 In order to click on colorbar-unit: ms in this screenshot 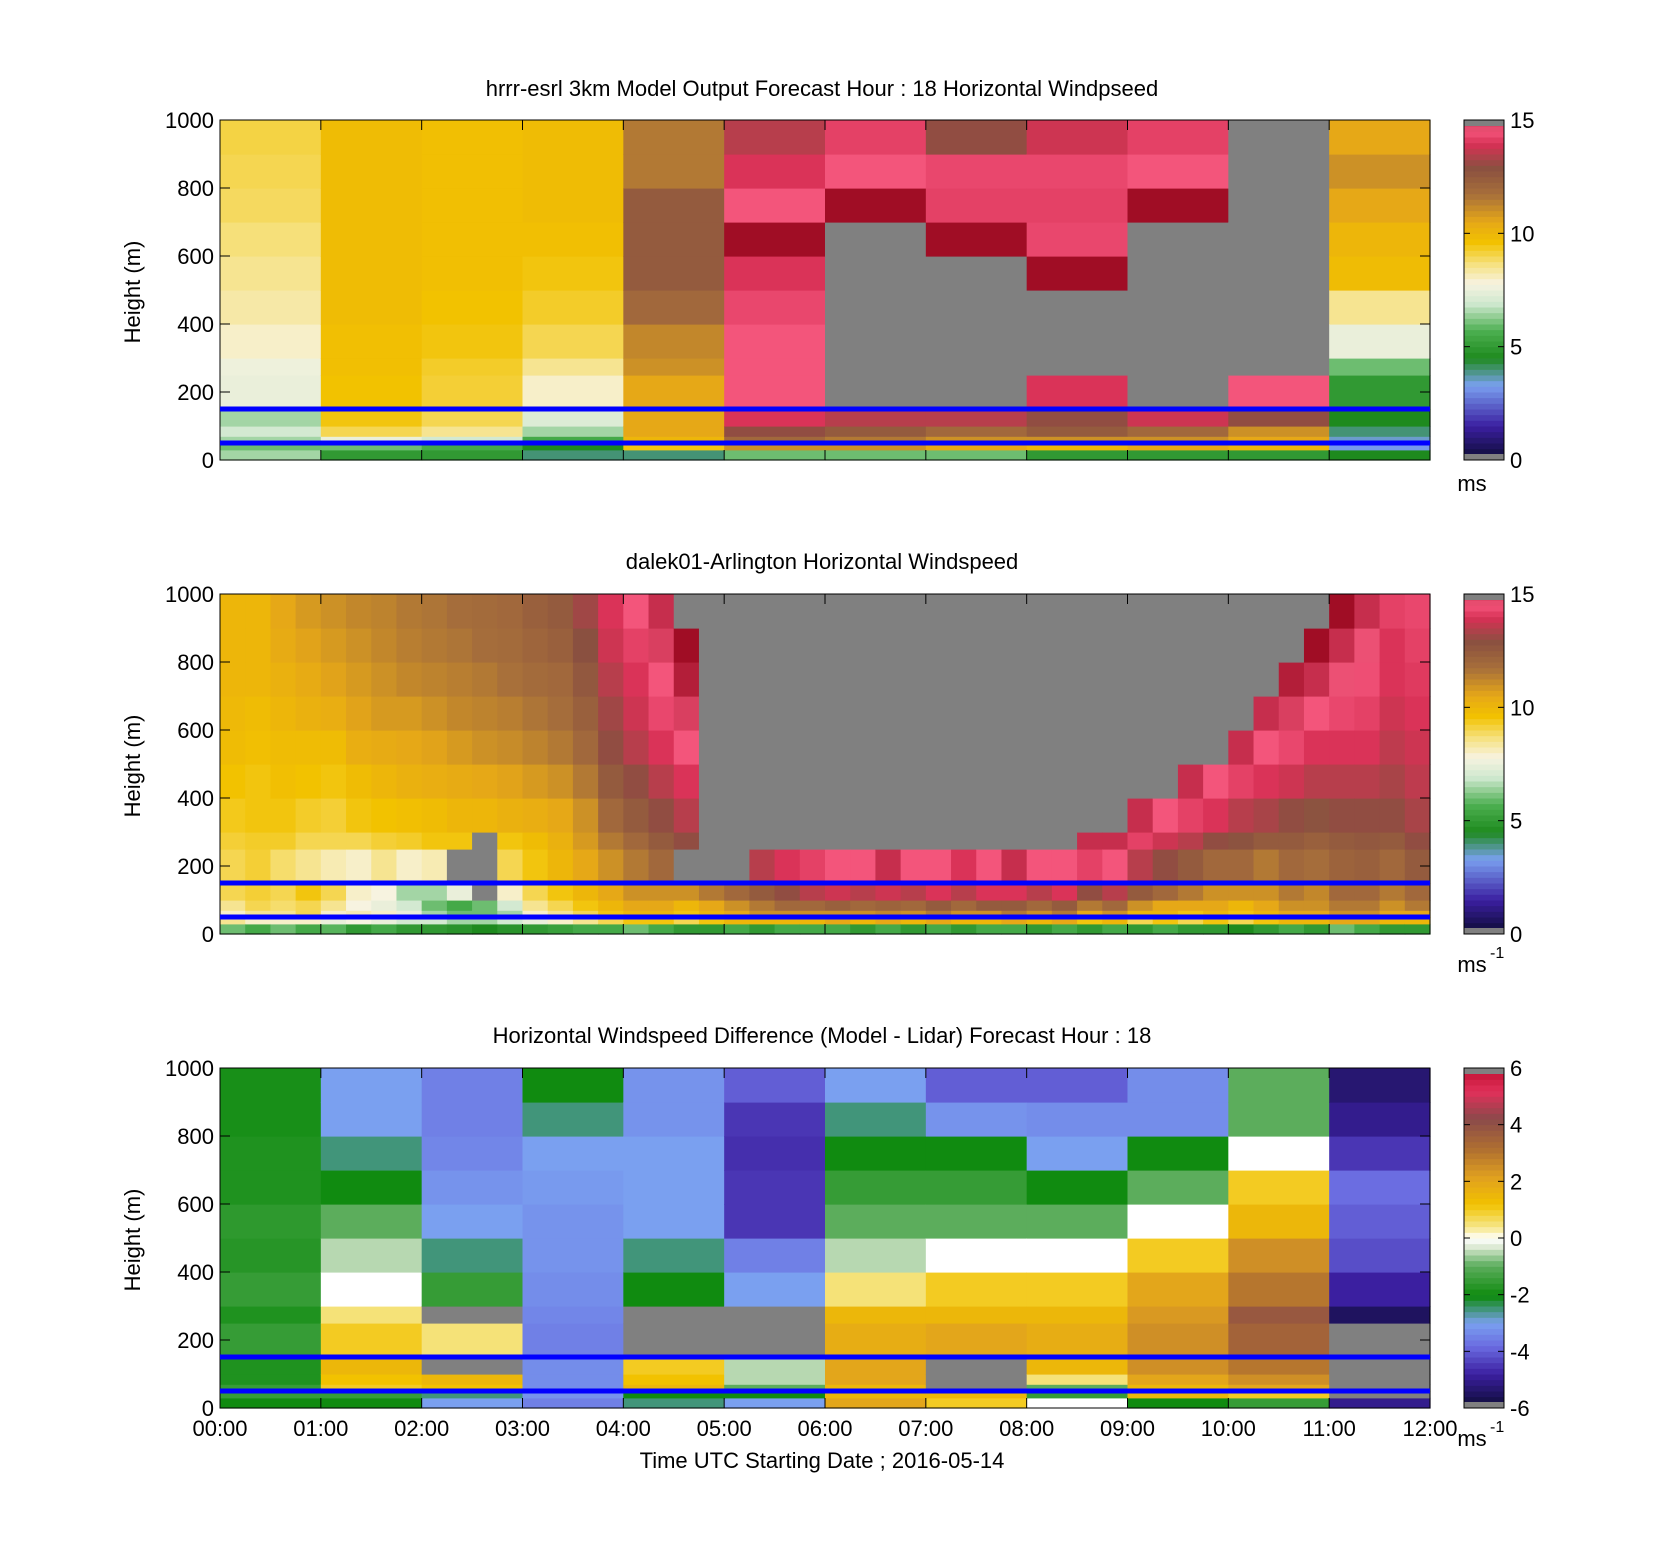, I will do `click(1471, 1438)`.